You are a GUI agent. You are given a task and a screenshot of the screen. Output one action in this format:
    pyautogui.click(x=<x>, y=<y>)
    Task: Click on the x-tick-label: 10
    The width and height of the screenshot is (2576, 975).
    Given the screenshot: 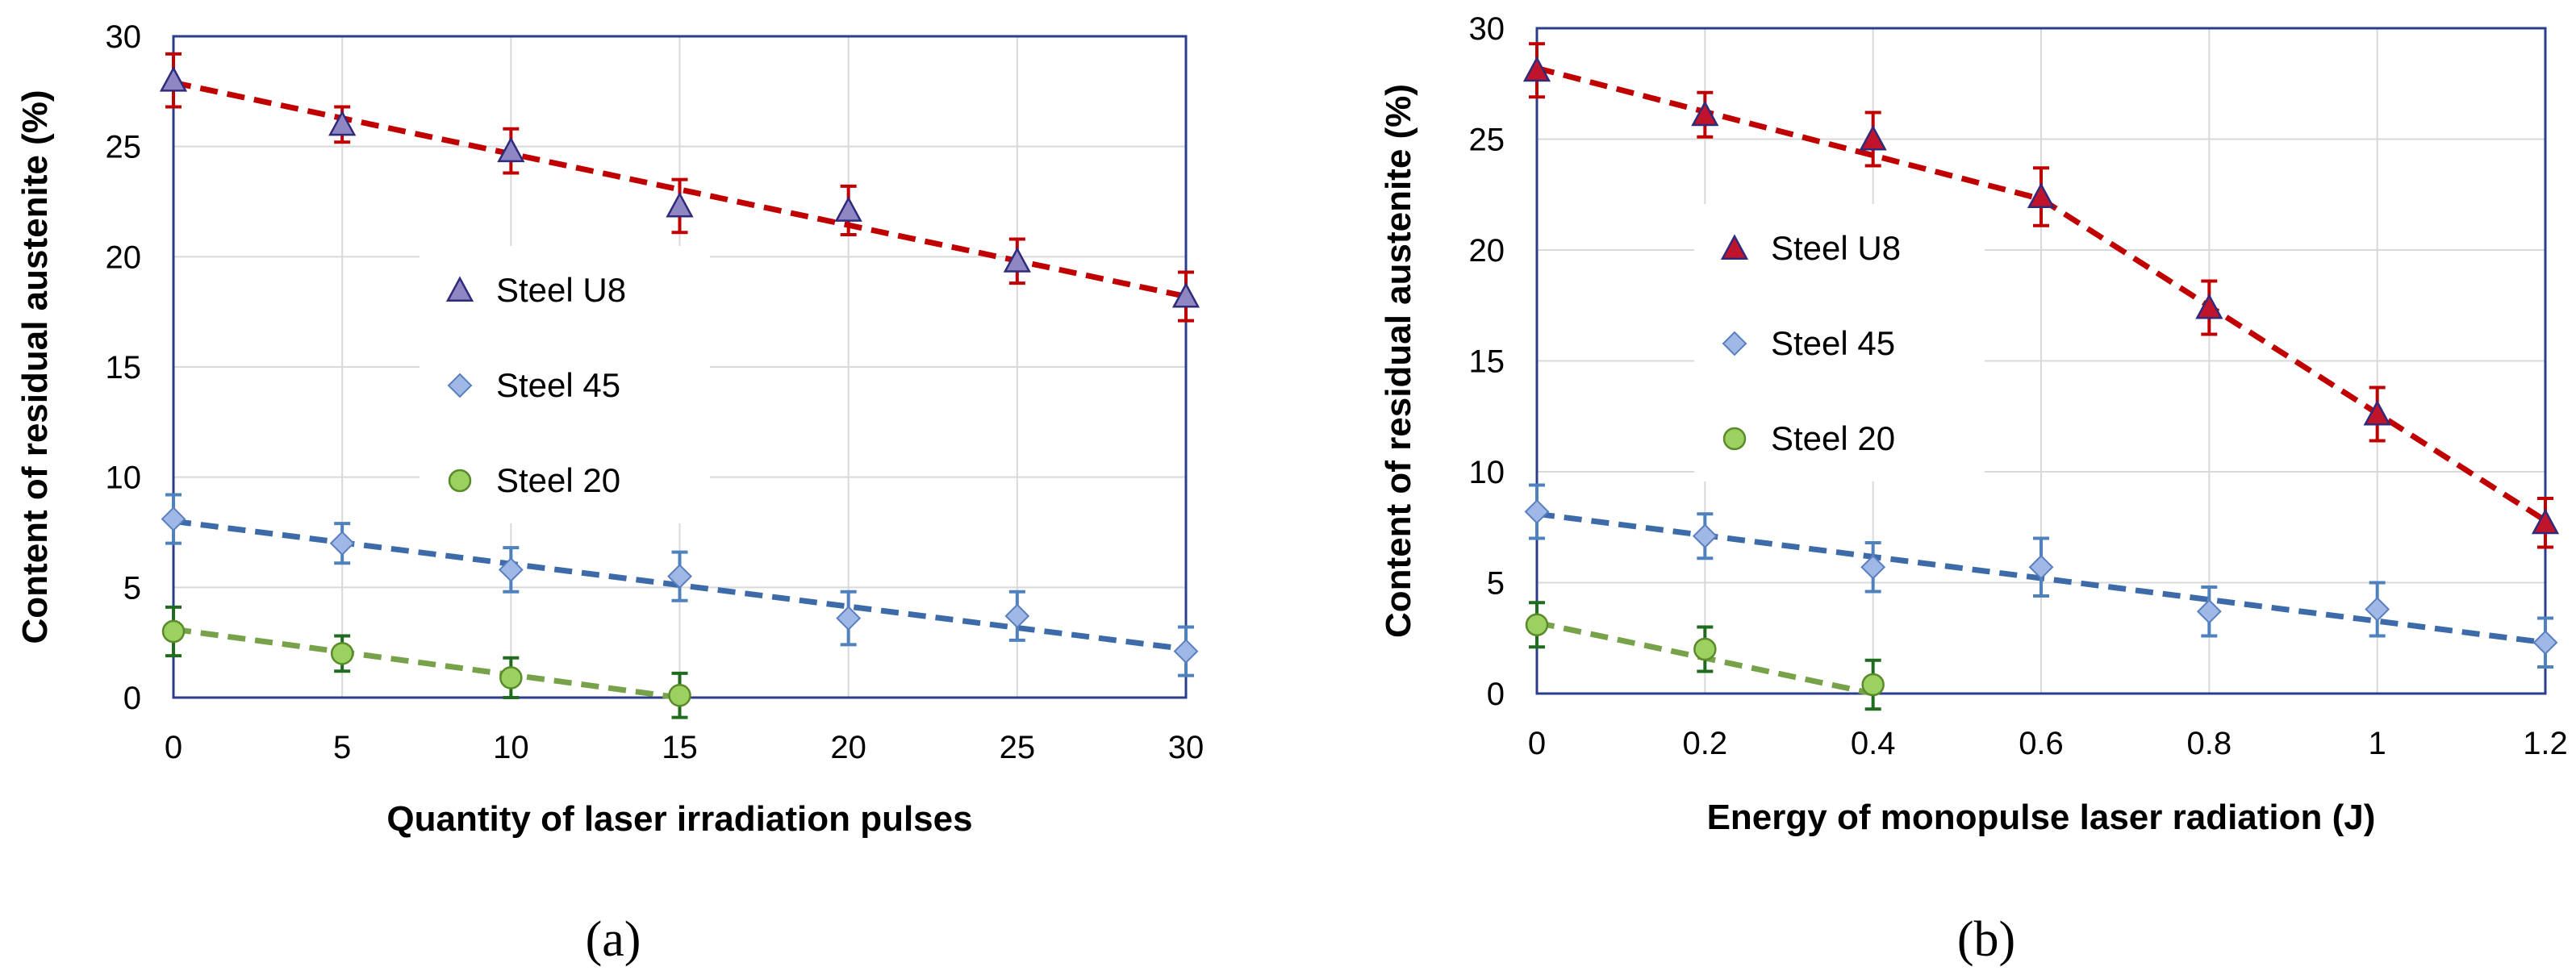 What is the action you would take?
    pyautogui.click(x=511, y=747)
    